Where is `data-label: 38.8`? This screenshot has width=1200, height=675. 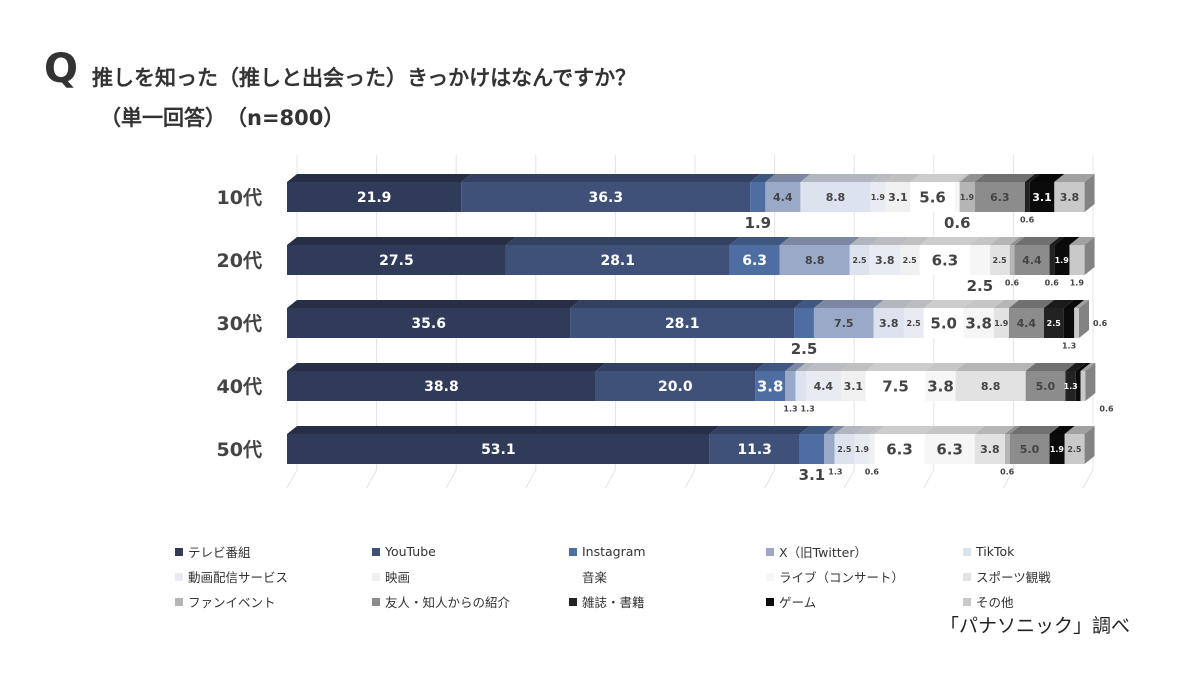 data-label: 38.8 is located at coordinates (441, 387).